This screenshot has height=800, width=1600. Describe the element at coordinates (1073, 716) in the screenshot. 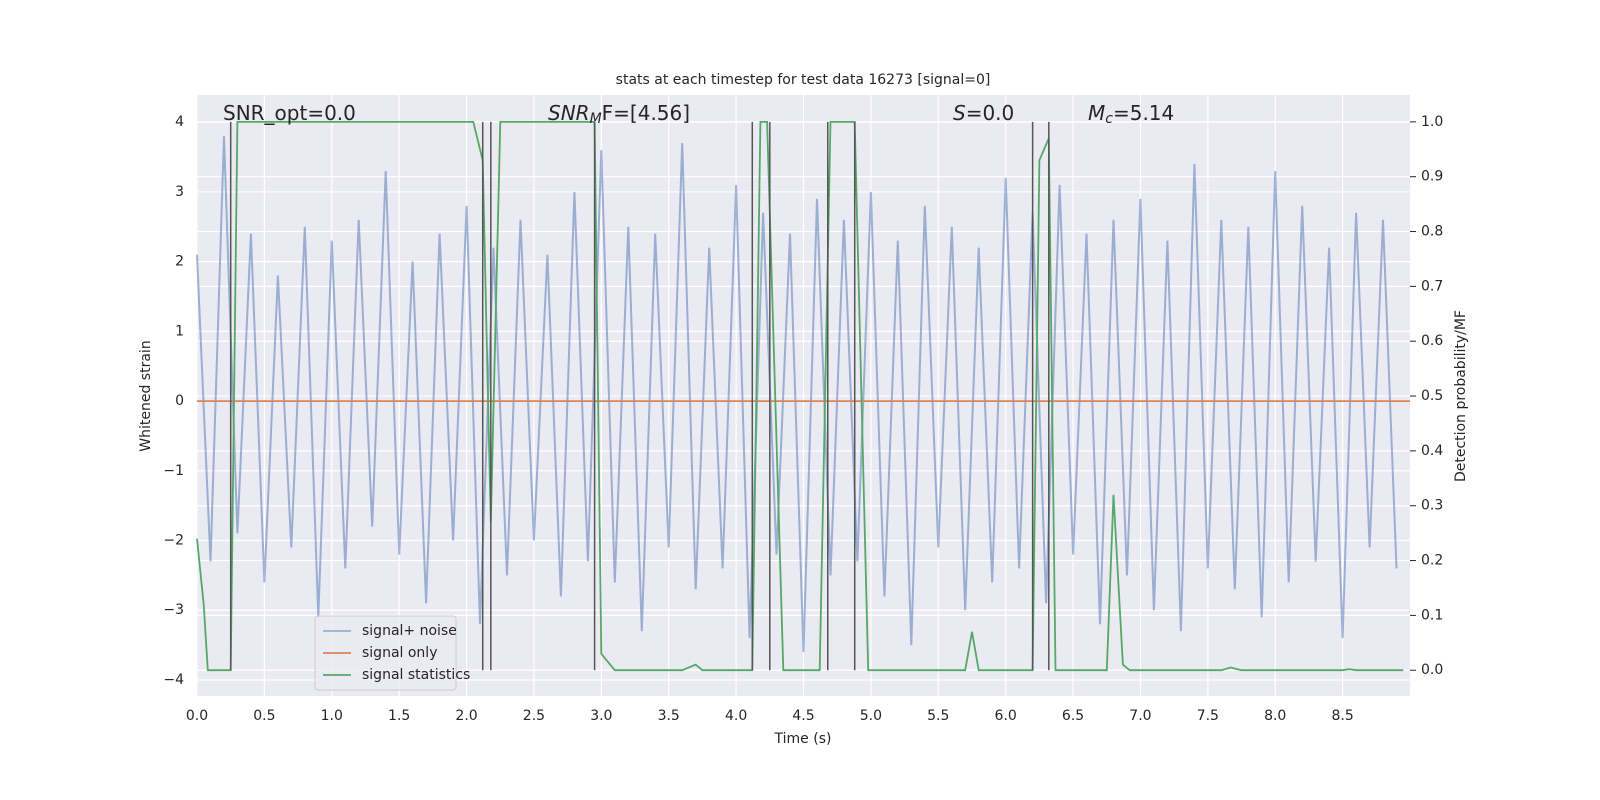

I see `x-tick-label: 6.5` at that location.